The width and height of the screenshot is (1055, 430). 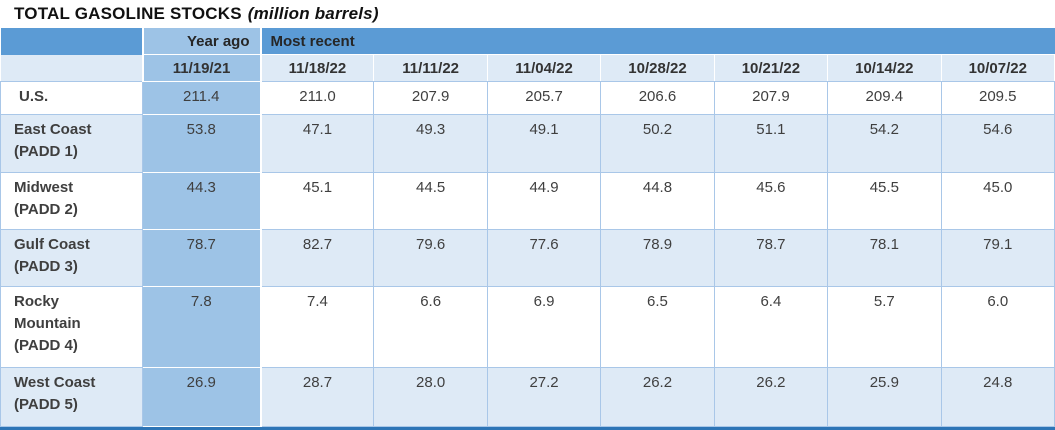 I want to click on year-ago-cell: 53.8, so click(x=202, y=143).